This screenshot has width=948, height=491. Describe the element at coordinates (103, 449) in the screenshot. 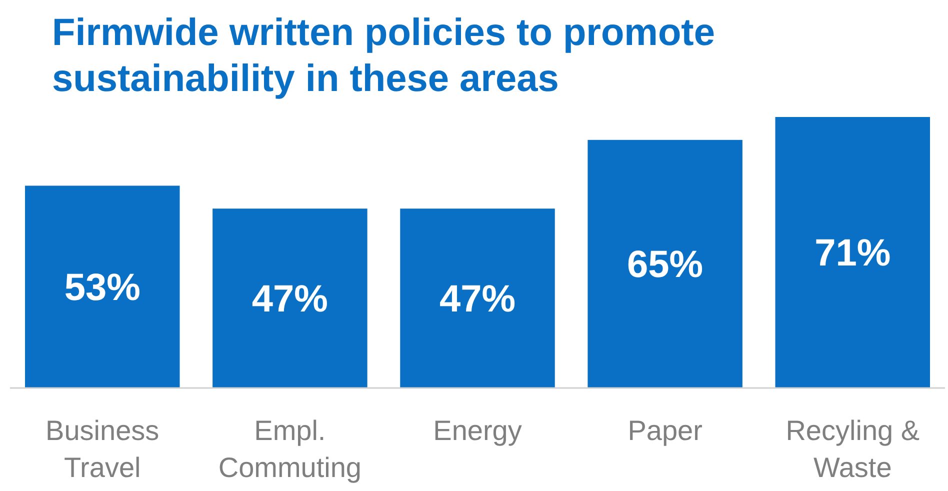

I see `x-tick-label: Business Travel` at that location.